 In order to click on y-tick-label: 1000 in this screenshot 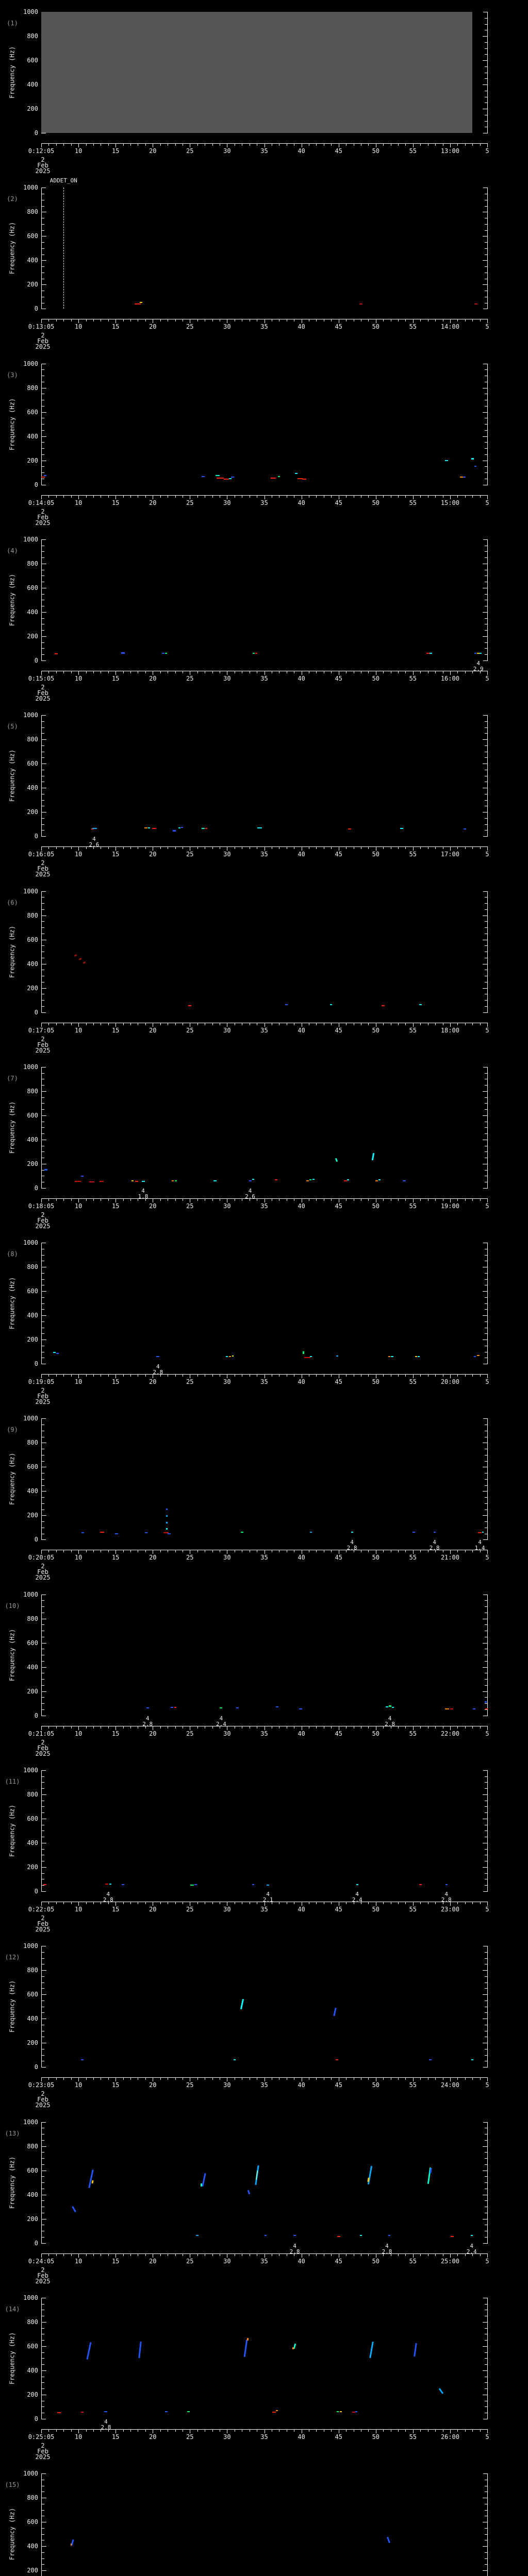, I will do `click(31, 188)`.